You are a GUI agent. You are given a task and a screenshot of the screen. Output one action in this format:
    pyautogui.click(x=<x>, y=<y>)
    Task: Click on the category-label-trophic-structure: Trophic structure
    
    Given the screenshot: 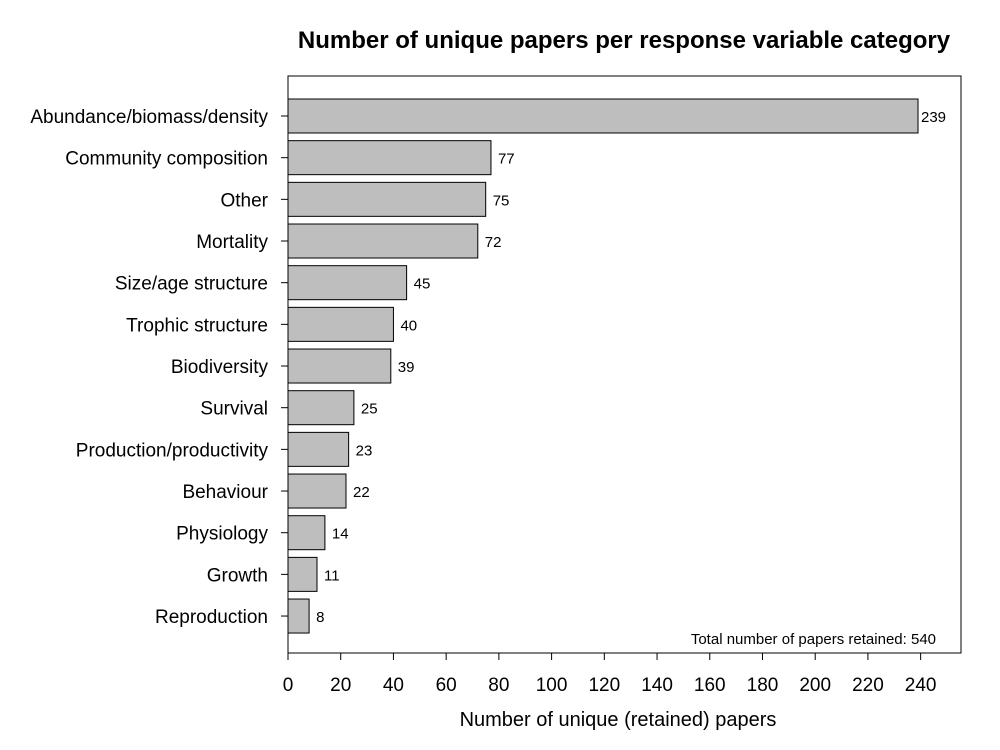 What is the action you would take?
    pyautogui.click(x=197, y=325)
    